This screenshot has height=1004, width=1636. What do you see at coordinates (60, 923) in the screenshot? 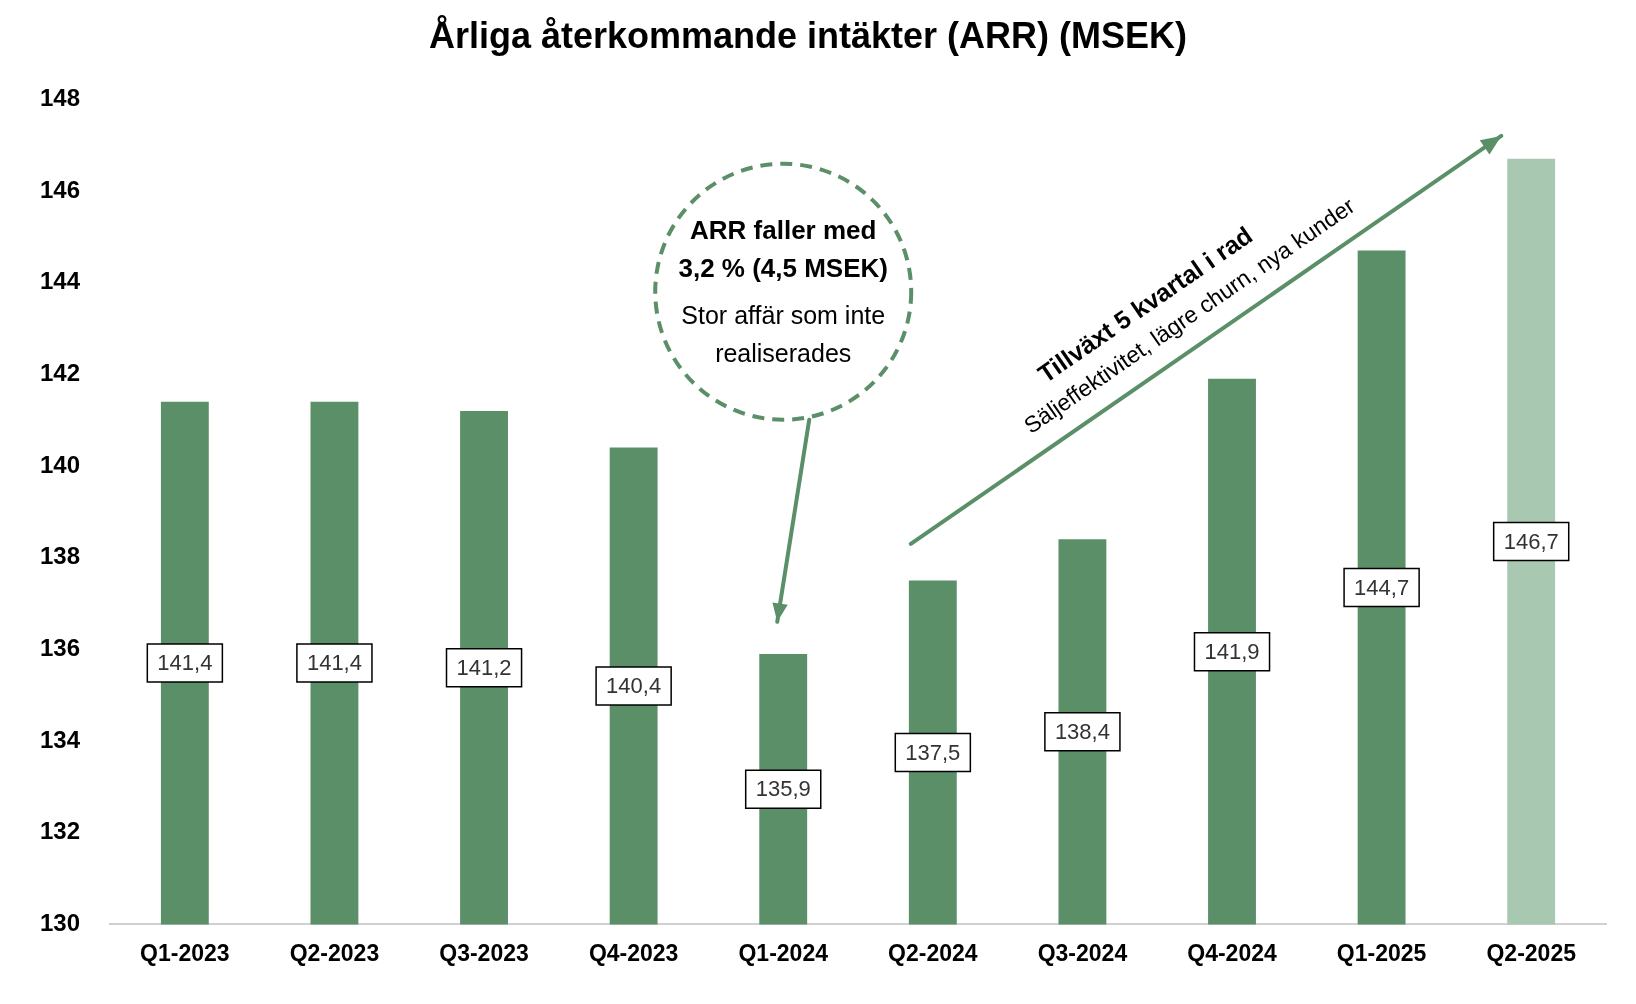
I see `y-tick-label: 130` at bounding box center [60, 923].